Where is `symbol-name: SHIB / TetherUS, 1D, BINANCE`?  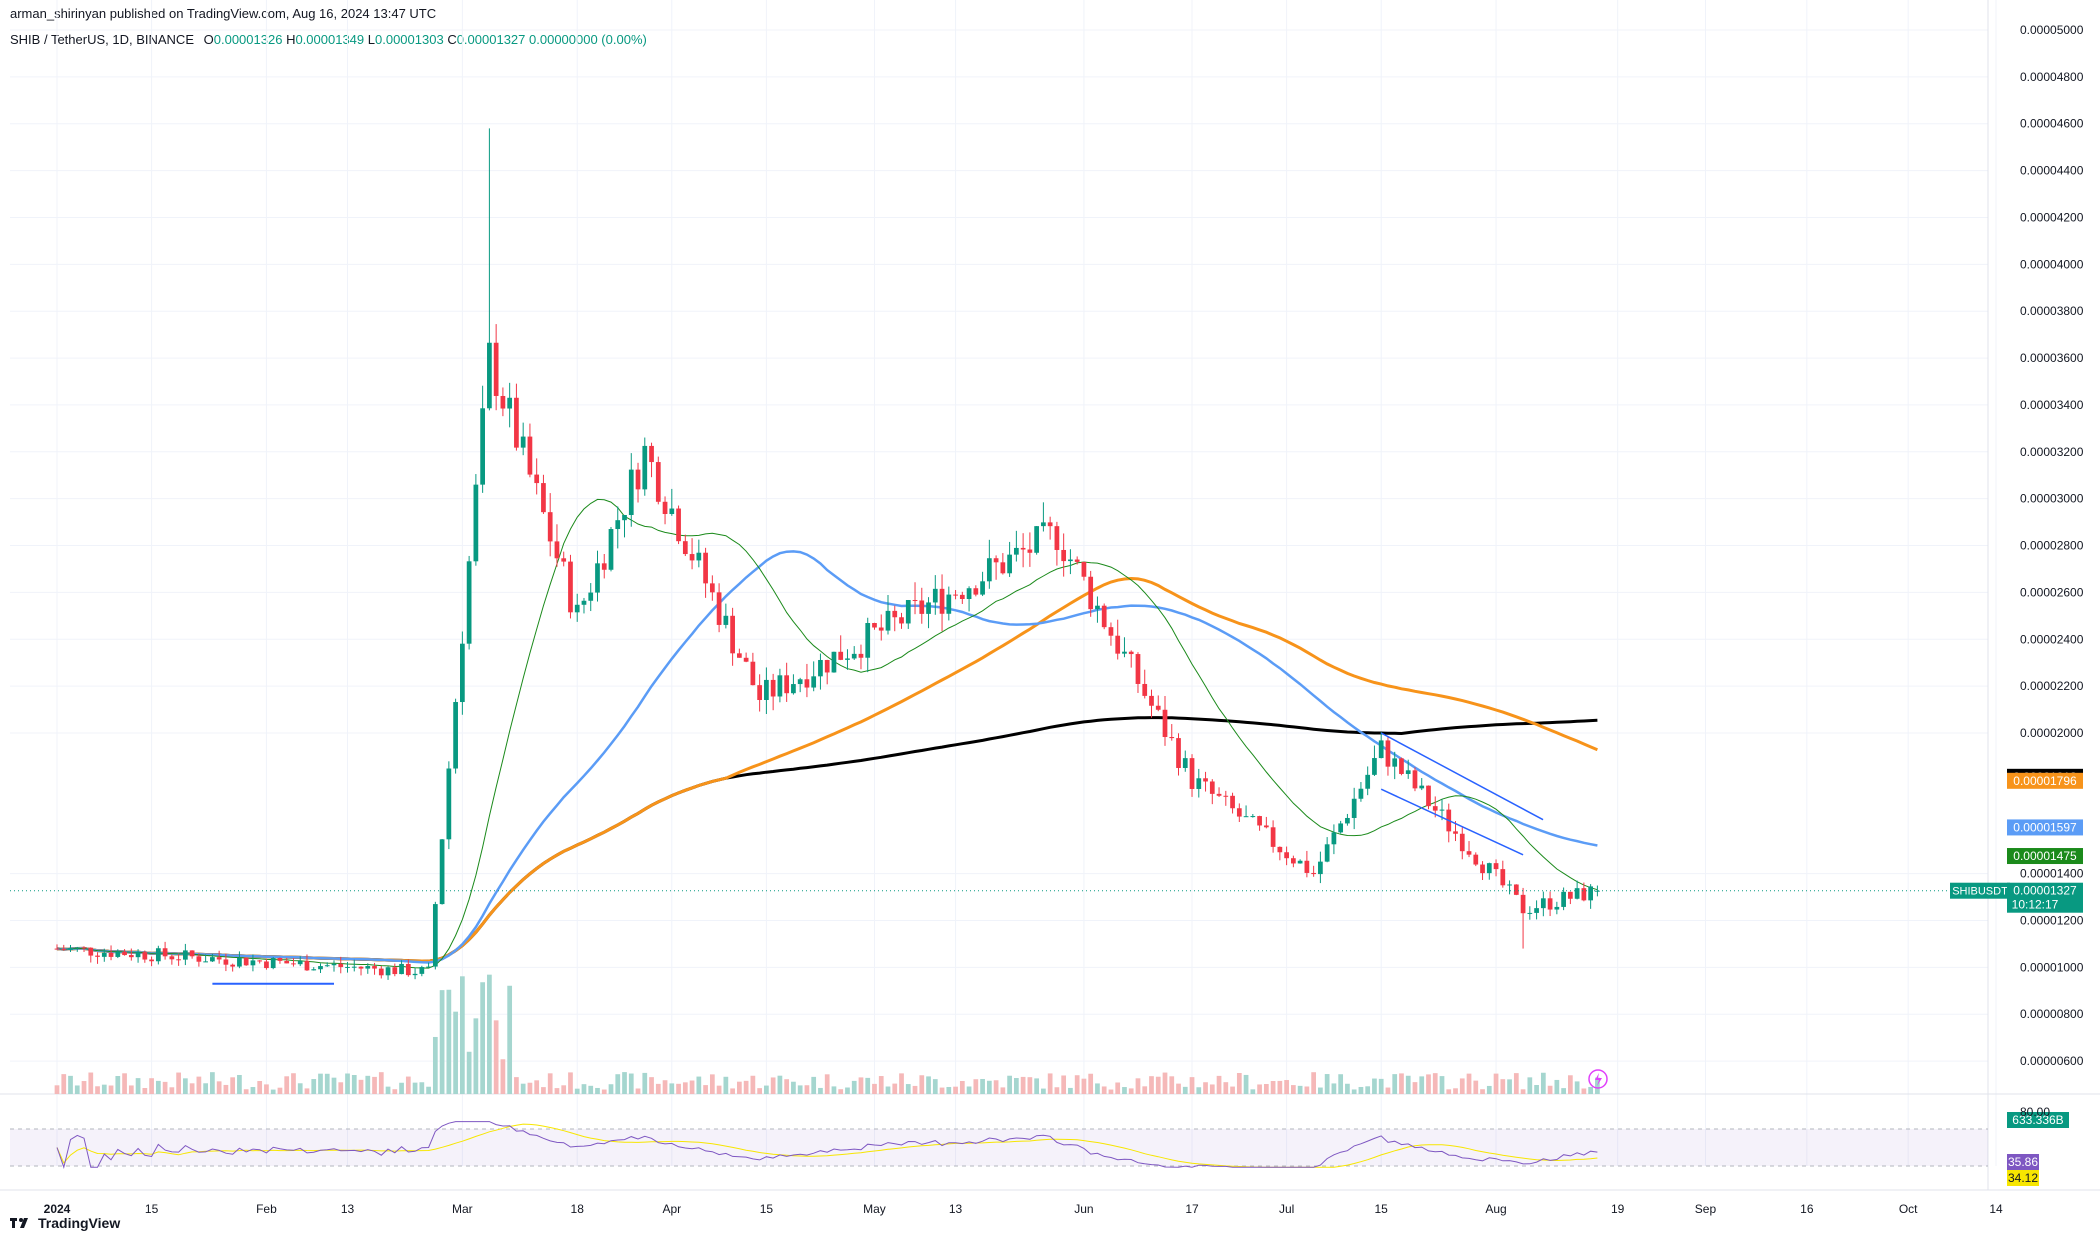
symbol-name: SHIB / TetherUS, 1D, BINANCE is located at coordinates (102, 39).